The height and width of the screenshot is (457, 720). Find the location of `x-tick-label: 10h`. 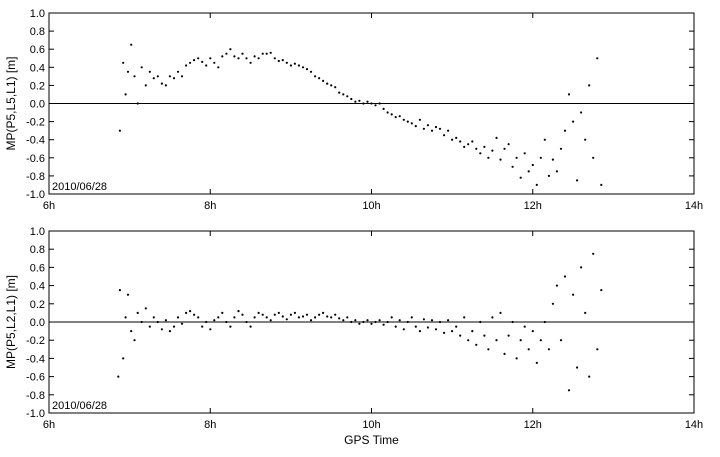

x-tick-label: 10h is located at coordinates (371, 425).